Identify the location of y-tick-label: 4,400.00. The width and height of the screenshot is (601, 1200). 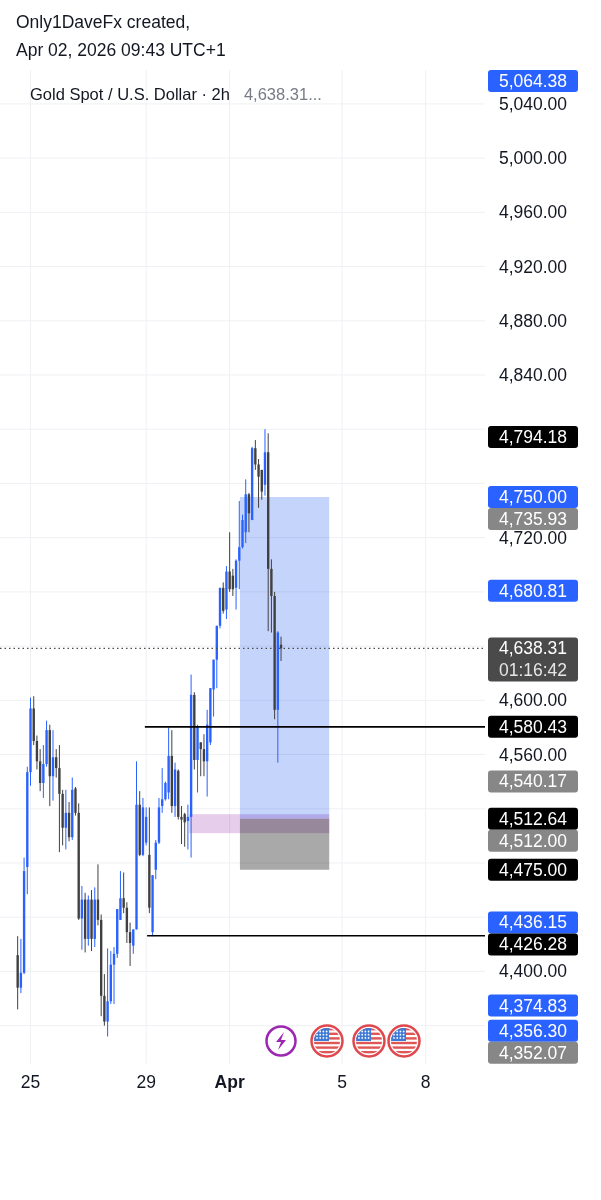
(533, 971).